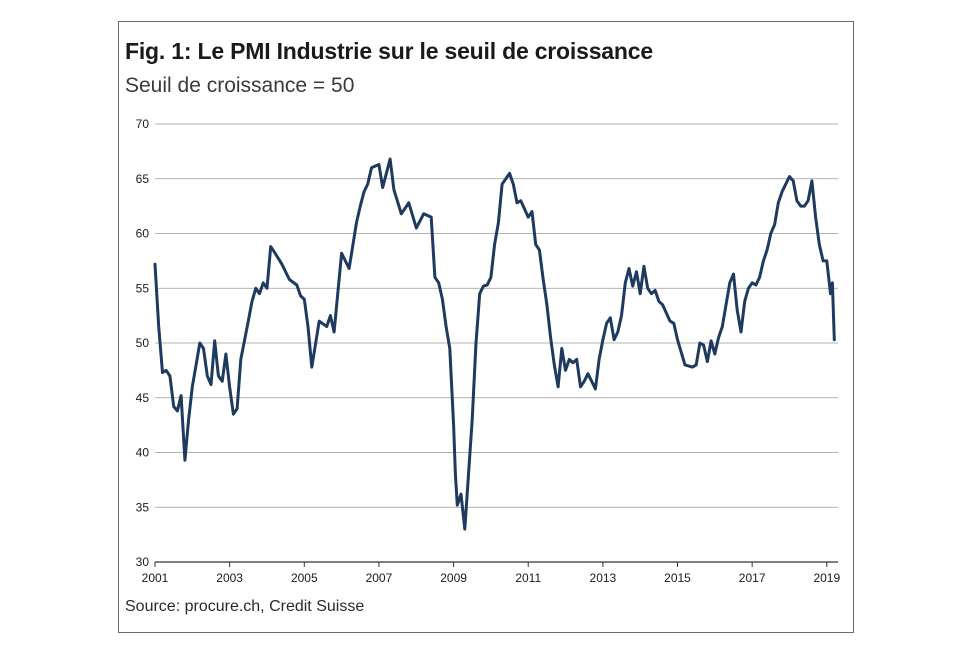 This screenshot has width=980, height=653. Describe the element at coordinates (143, 179) in the screenshot. I see `y-tick-label: 65` at that location.